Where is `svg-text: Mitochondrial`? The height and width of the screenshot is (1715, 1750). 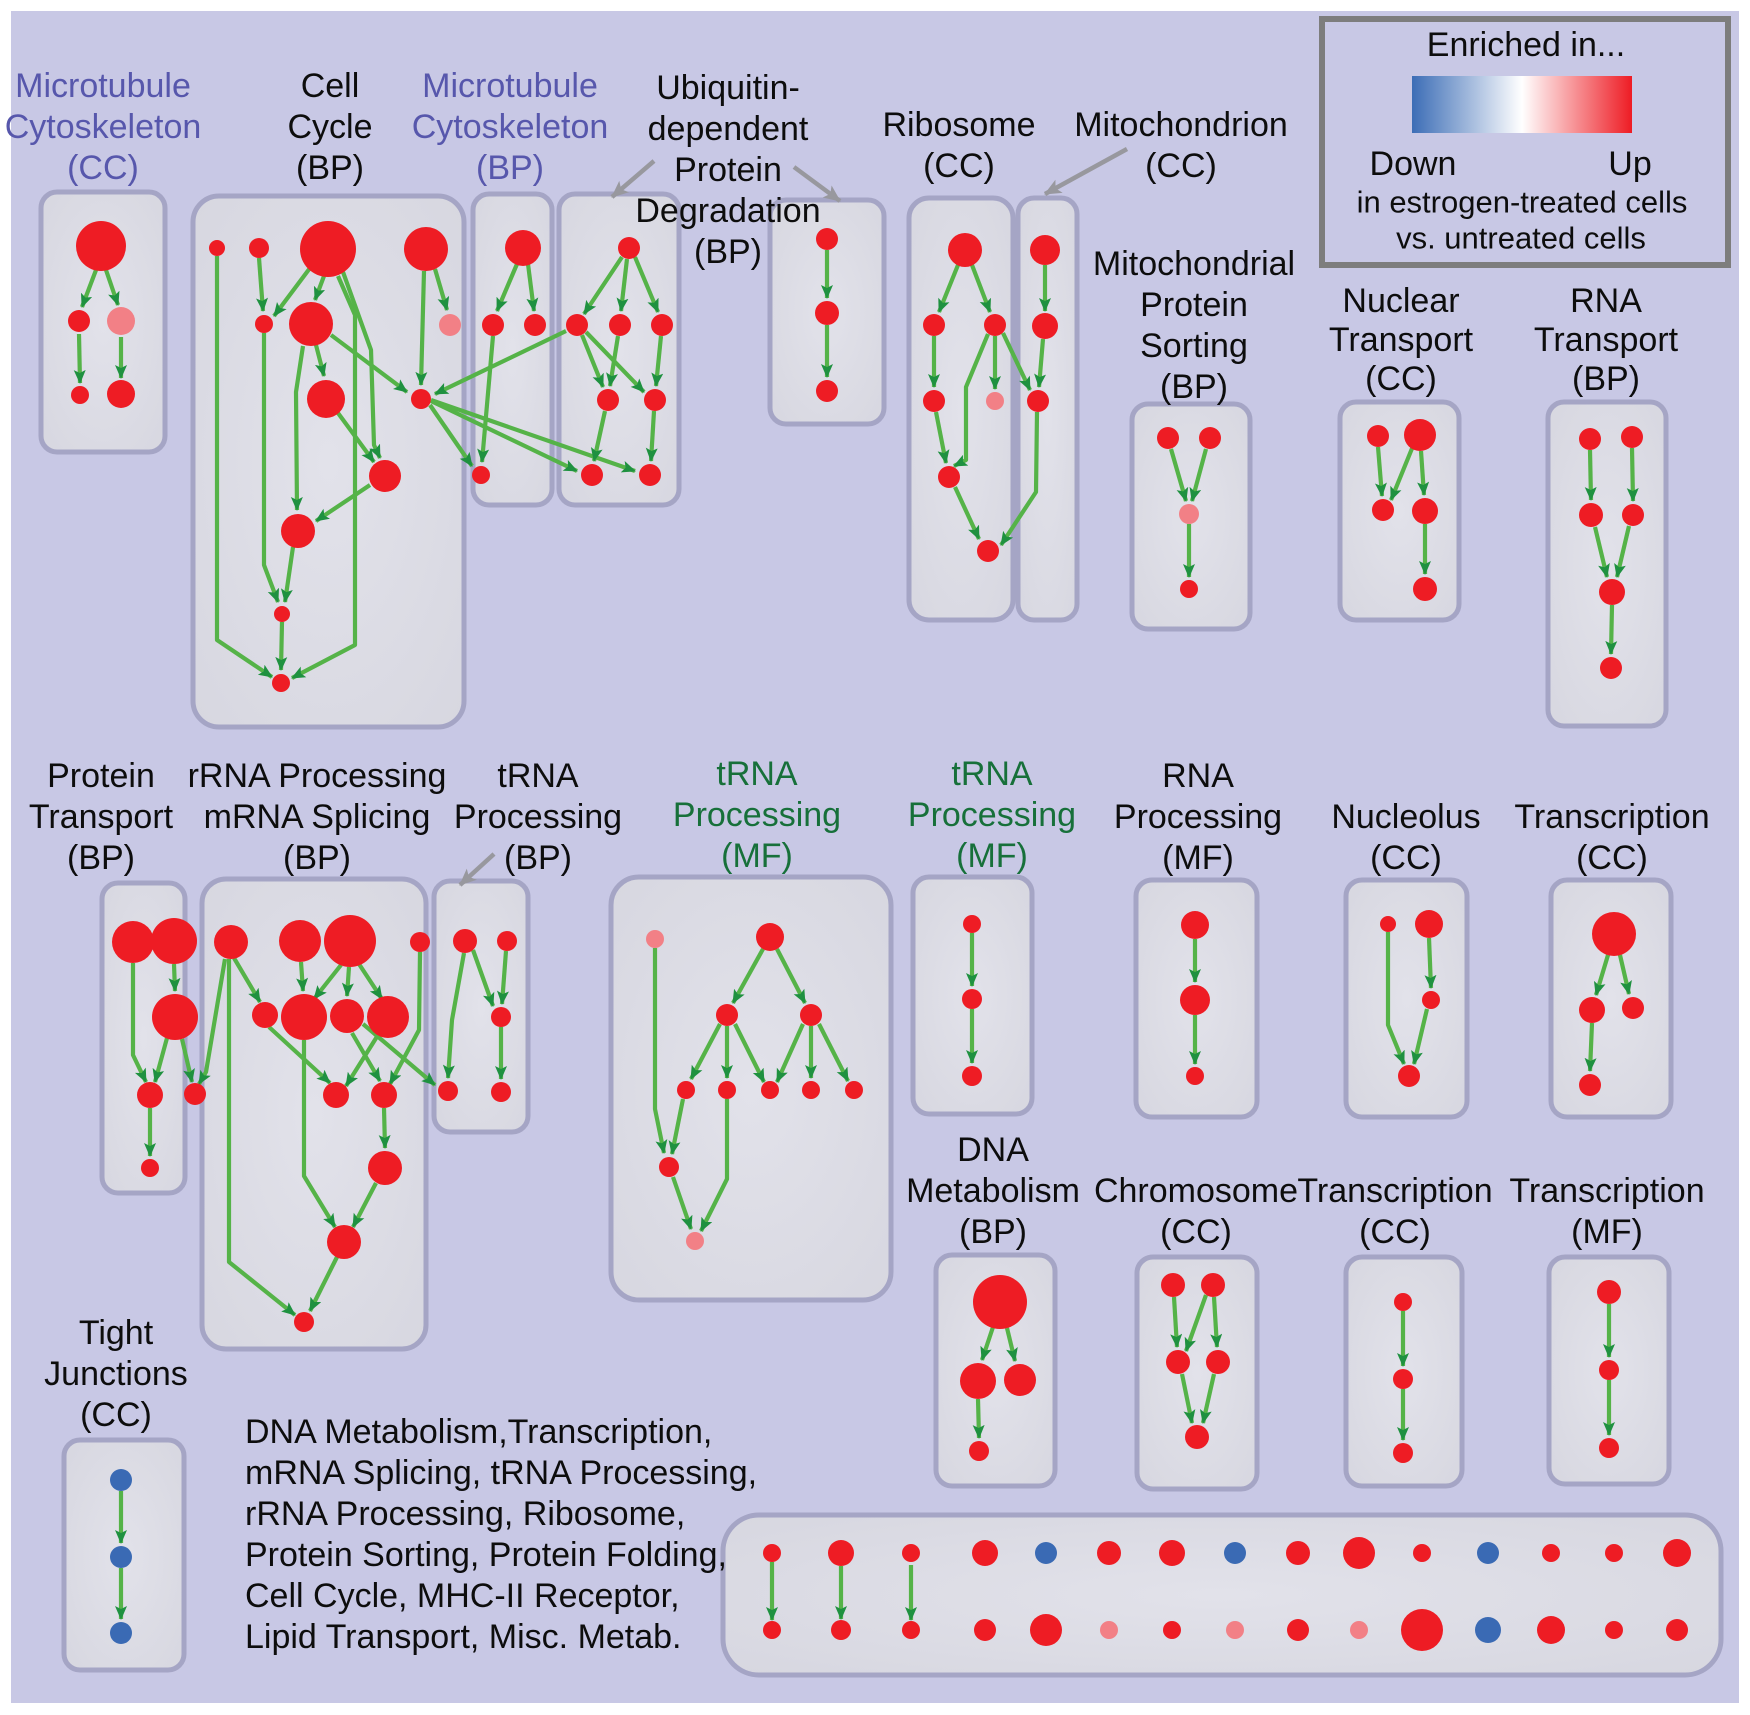 svg-text: Mitochondrial is located at coordinates (1194, 264).